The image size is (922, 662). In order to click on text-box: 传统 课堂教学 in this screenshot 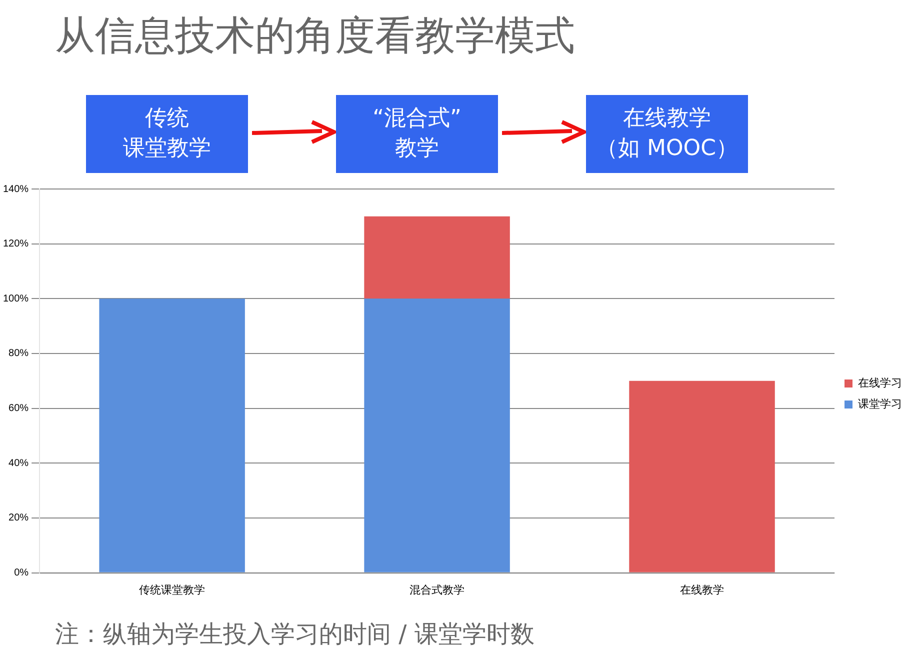, I will do `click(167, 134)`.